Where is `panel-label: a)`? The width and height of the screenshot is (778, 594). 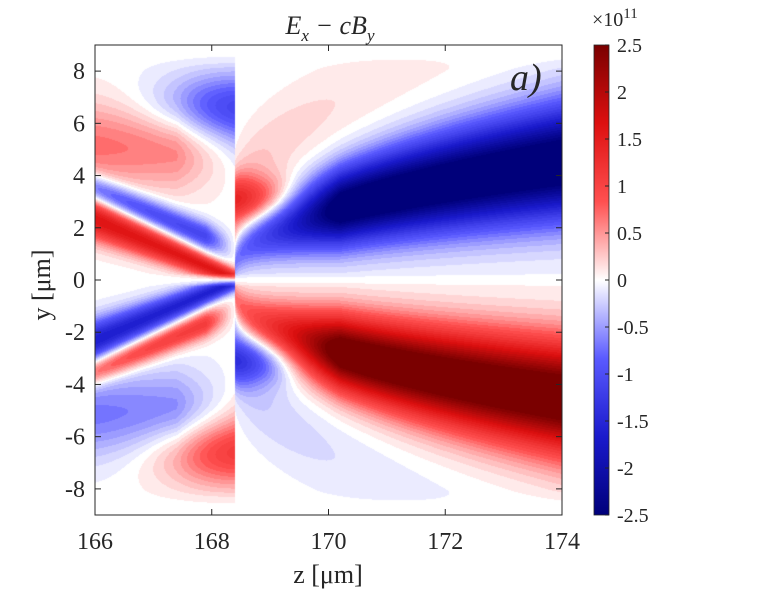 panel-label: a) is located at coordinates (526, 78).